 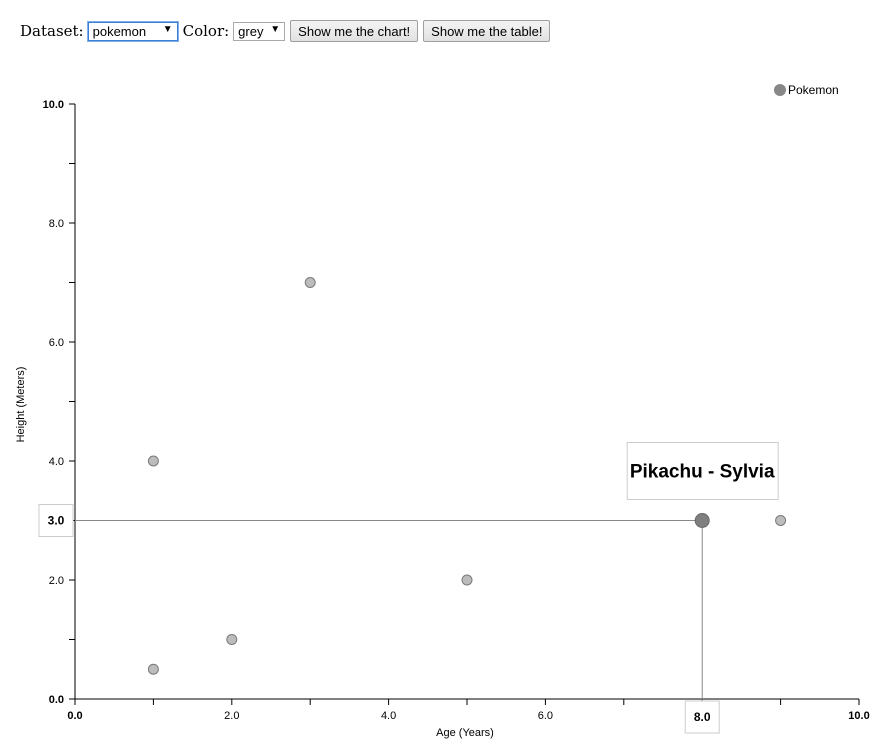 I want to click on highlighted-data-point, so click(x=702, y=520).